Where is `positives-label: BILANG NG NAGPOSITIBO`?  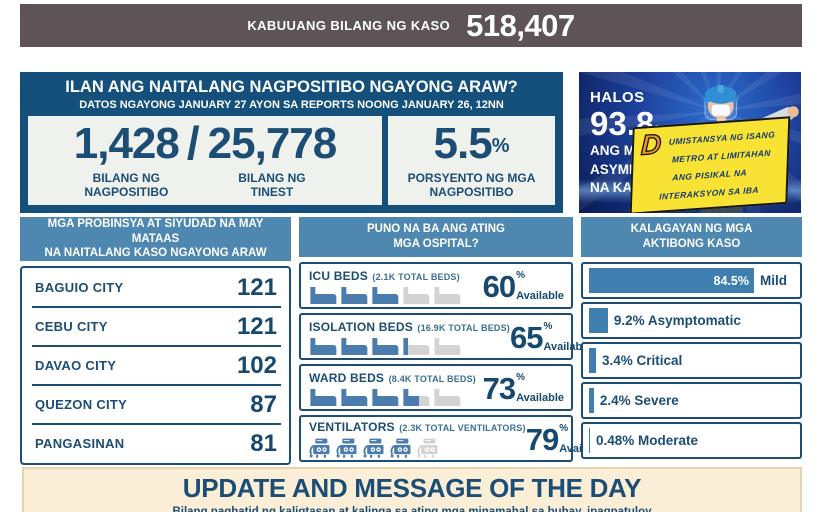
positives-label: BILANG NG NAGPOSITIBO is located at coordinates (126, 184).